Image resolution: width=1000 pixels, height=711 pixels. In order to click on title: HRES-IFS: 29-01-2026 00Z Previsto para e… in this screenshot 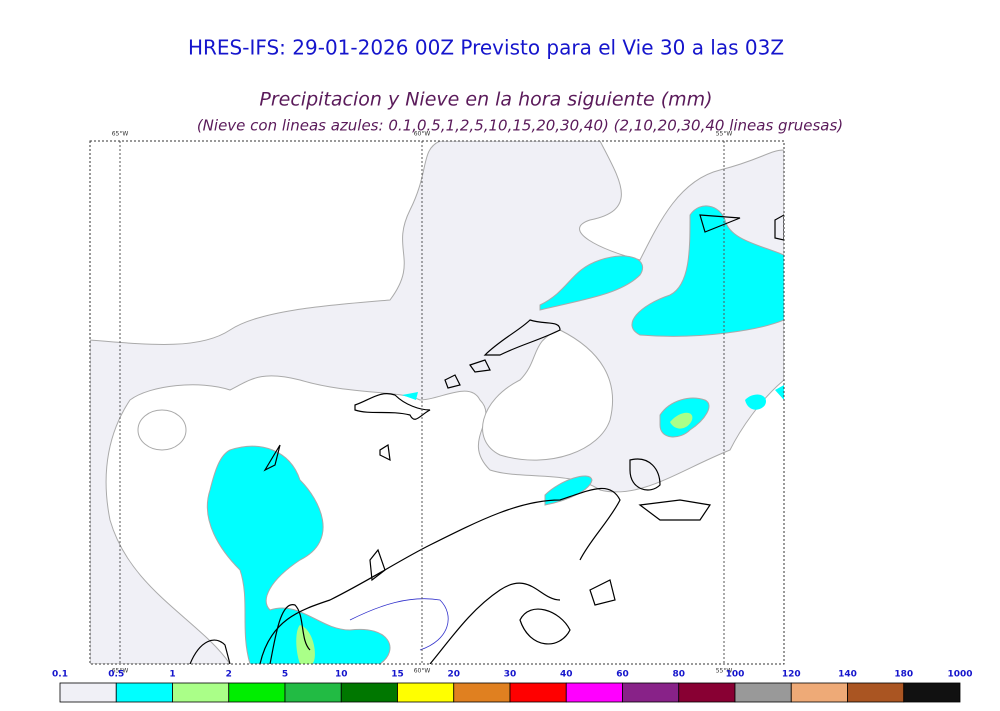, I will do `click(486, 48)`.